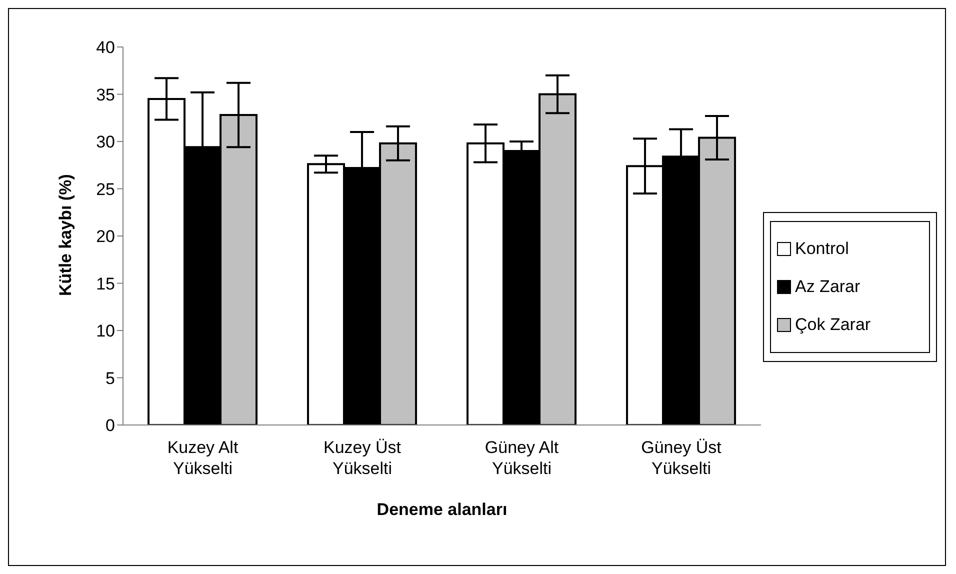  What do you see at coordinates (105, 331) in the screenshot?
I see `y-tick-label: 10` at bounding box center [105, 331].